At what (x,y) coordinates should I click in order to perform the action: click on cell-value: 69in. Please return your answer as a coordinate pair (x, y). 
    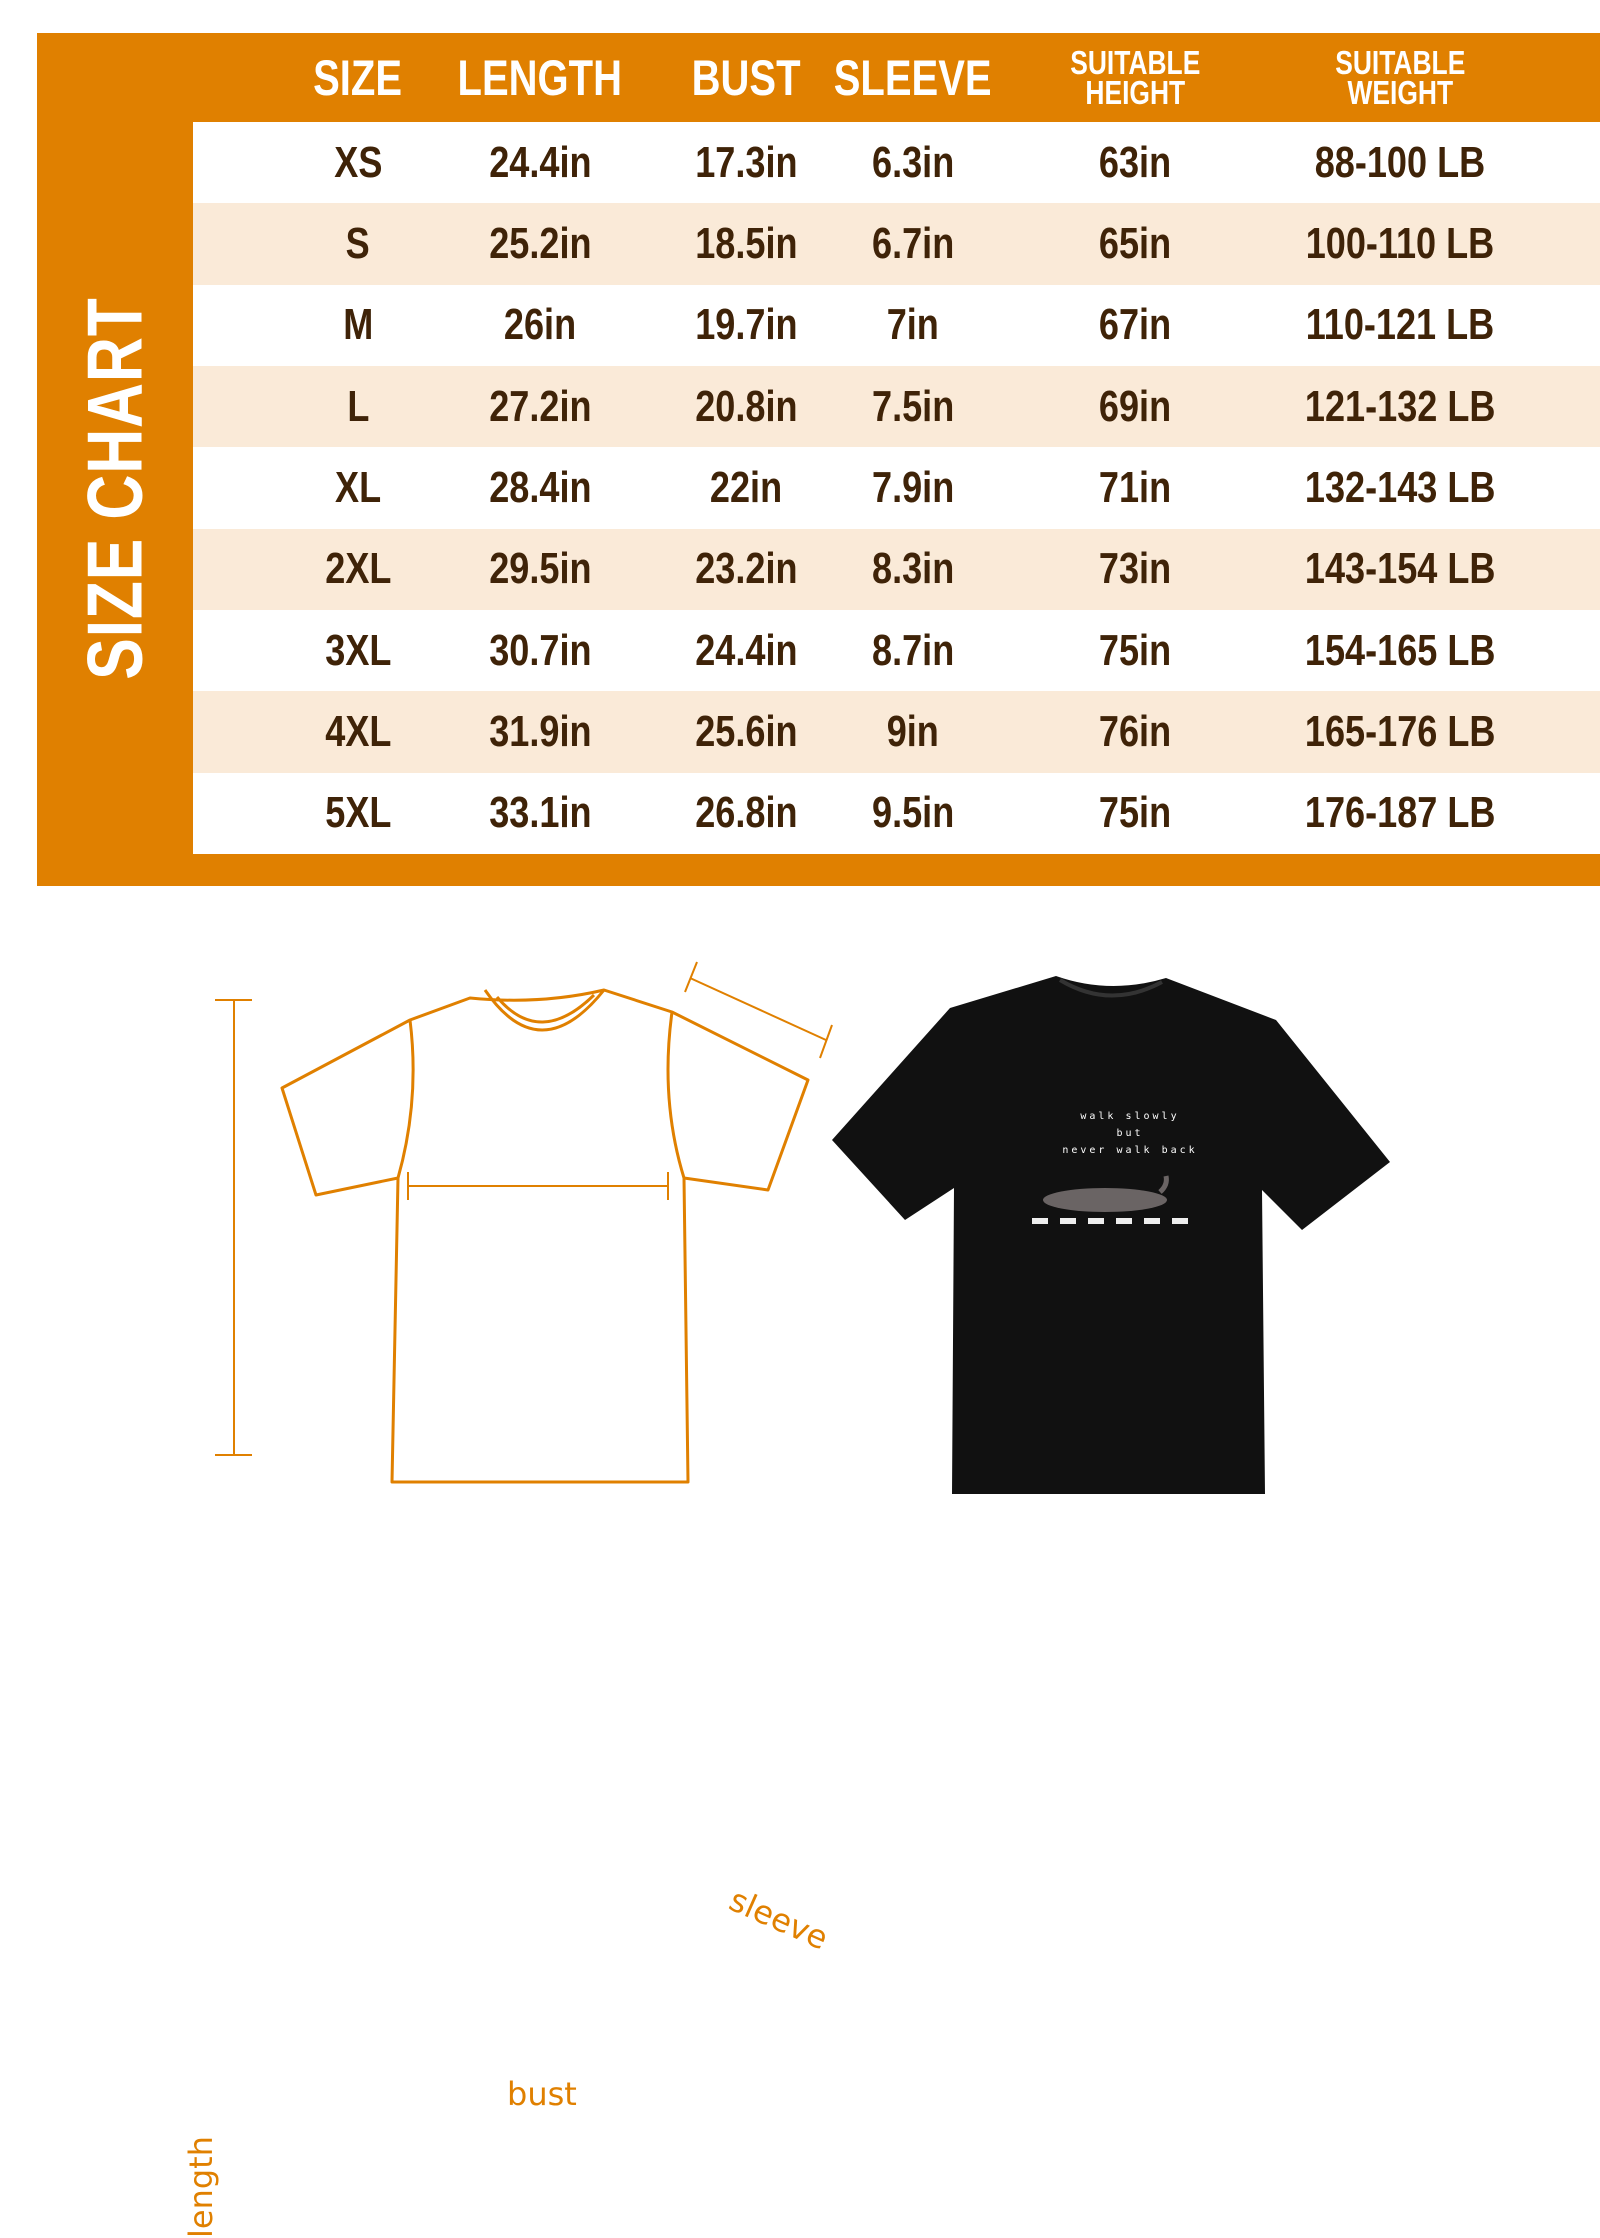
    Looking at the image, I should click on (1135, 406).